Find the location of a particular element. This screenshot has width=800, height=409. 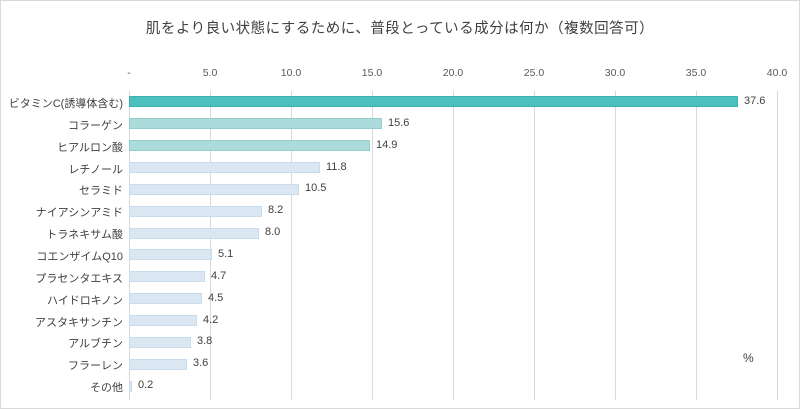

category-label: レチノール is located at coordinates (95, 170).